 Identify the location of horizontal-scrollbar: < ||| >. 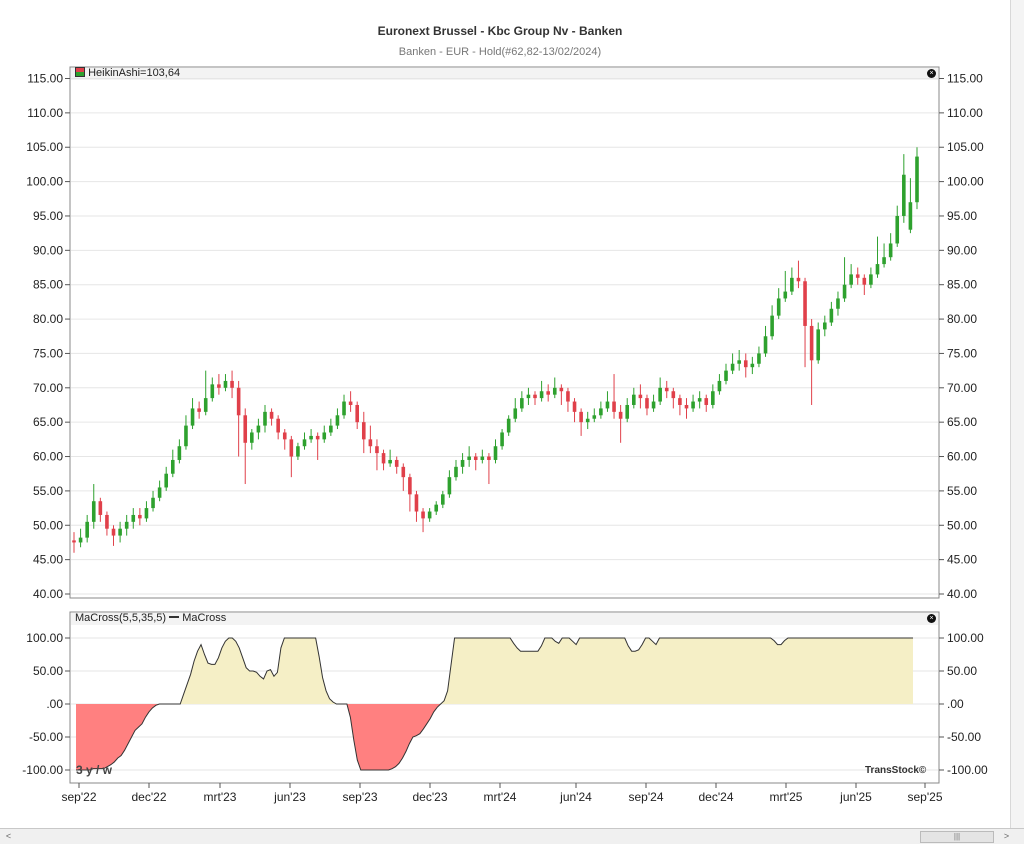
(512, 836).